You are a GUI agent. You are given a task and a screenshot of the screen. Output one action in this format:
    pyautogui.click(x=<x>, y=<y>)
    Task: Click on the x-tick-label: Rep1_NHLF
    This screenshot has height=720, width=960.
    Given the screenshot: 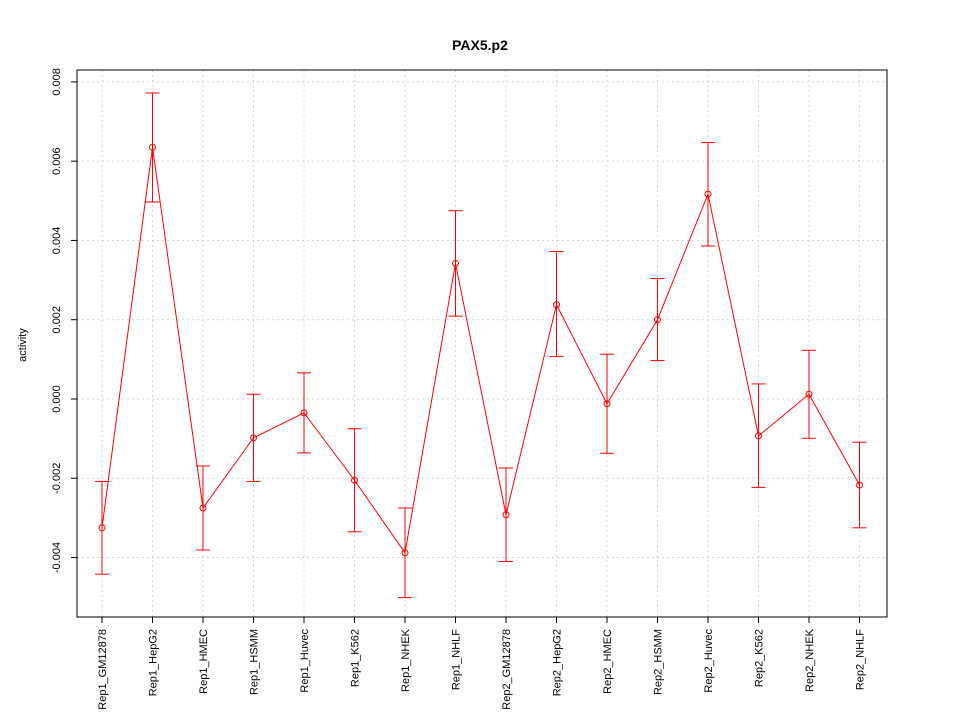 What is the action you would take?
    pyautogui.click(x=457, y=659)
    